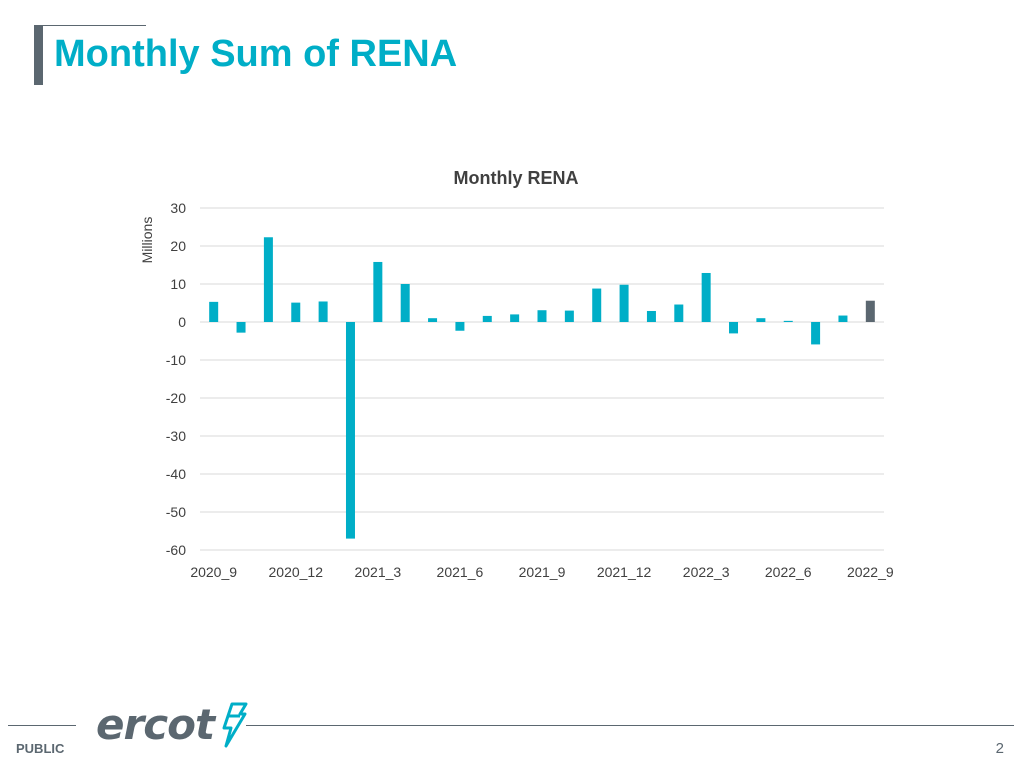 The height and width of the screenshot is (768, 1024). I want to click on public-label: PUBLIC, so click(40, 748).